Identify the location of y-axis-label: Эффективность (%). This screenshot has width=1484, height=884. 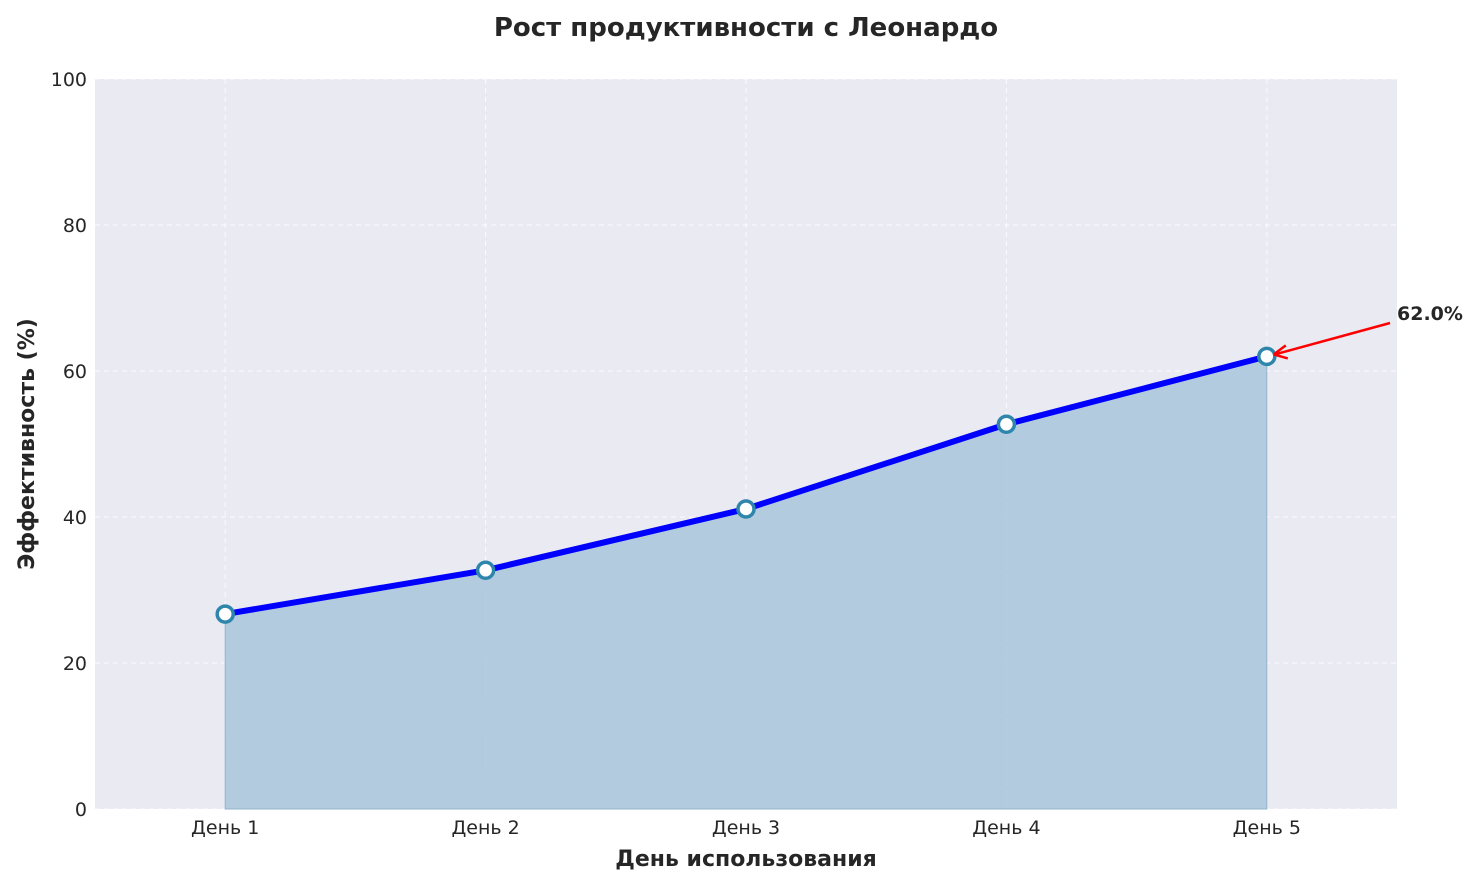
(27, 444).